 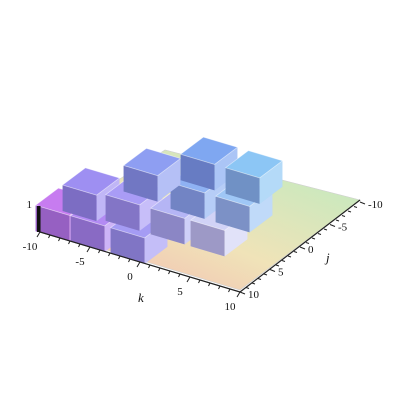 I want to click on j-axis-ticks: -10 -5 0 5 10, so click(x=311, y=250).